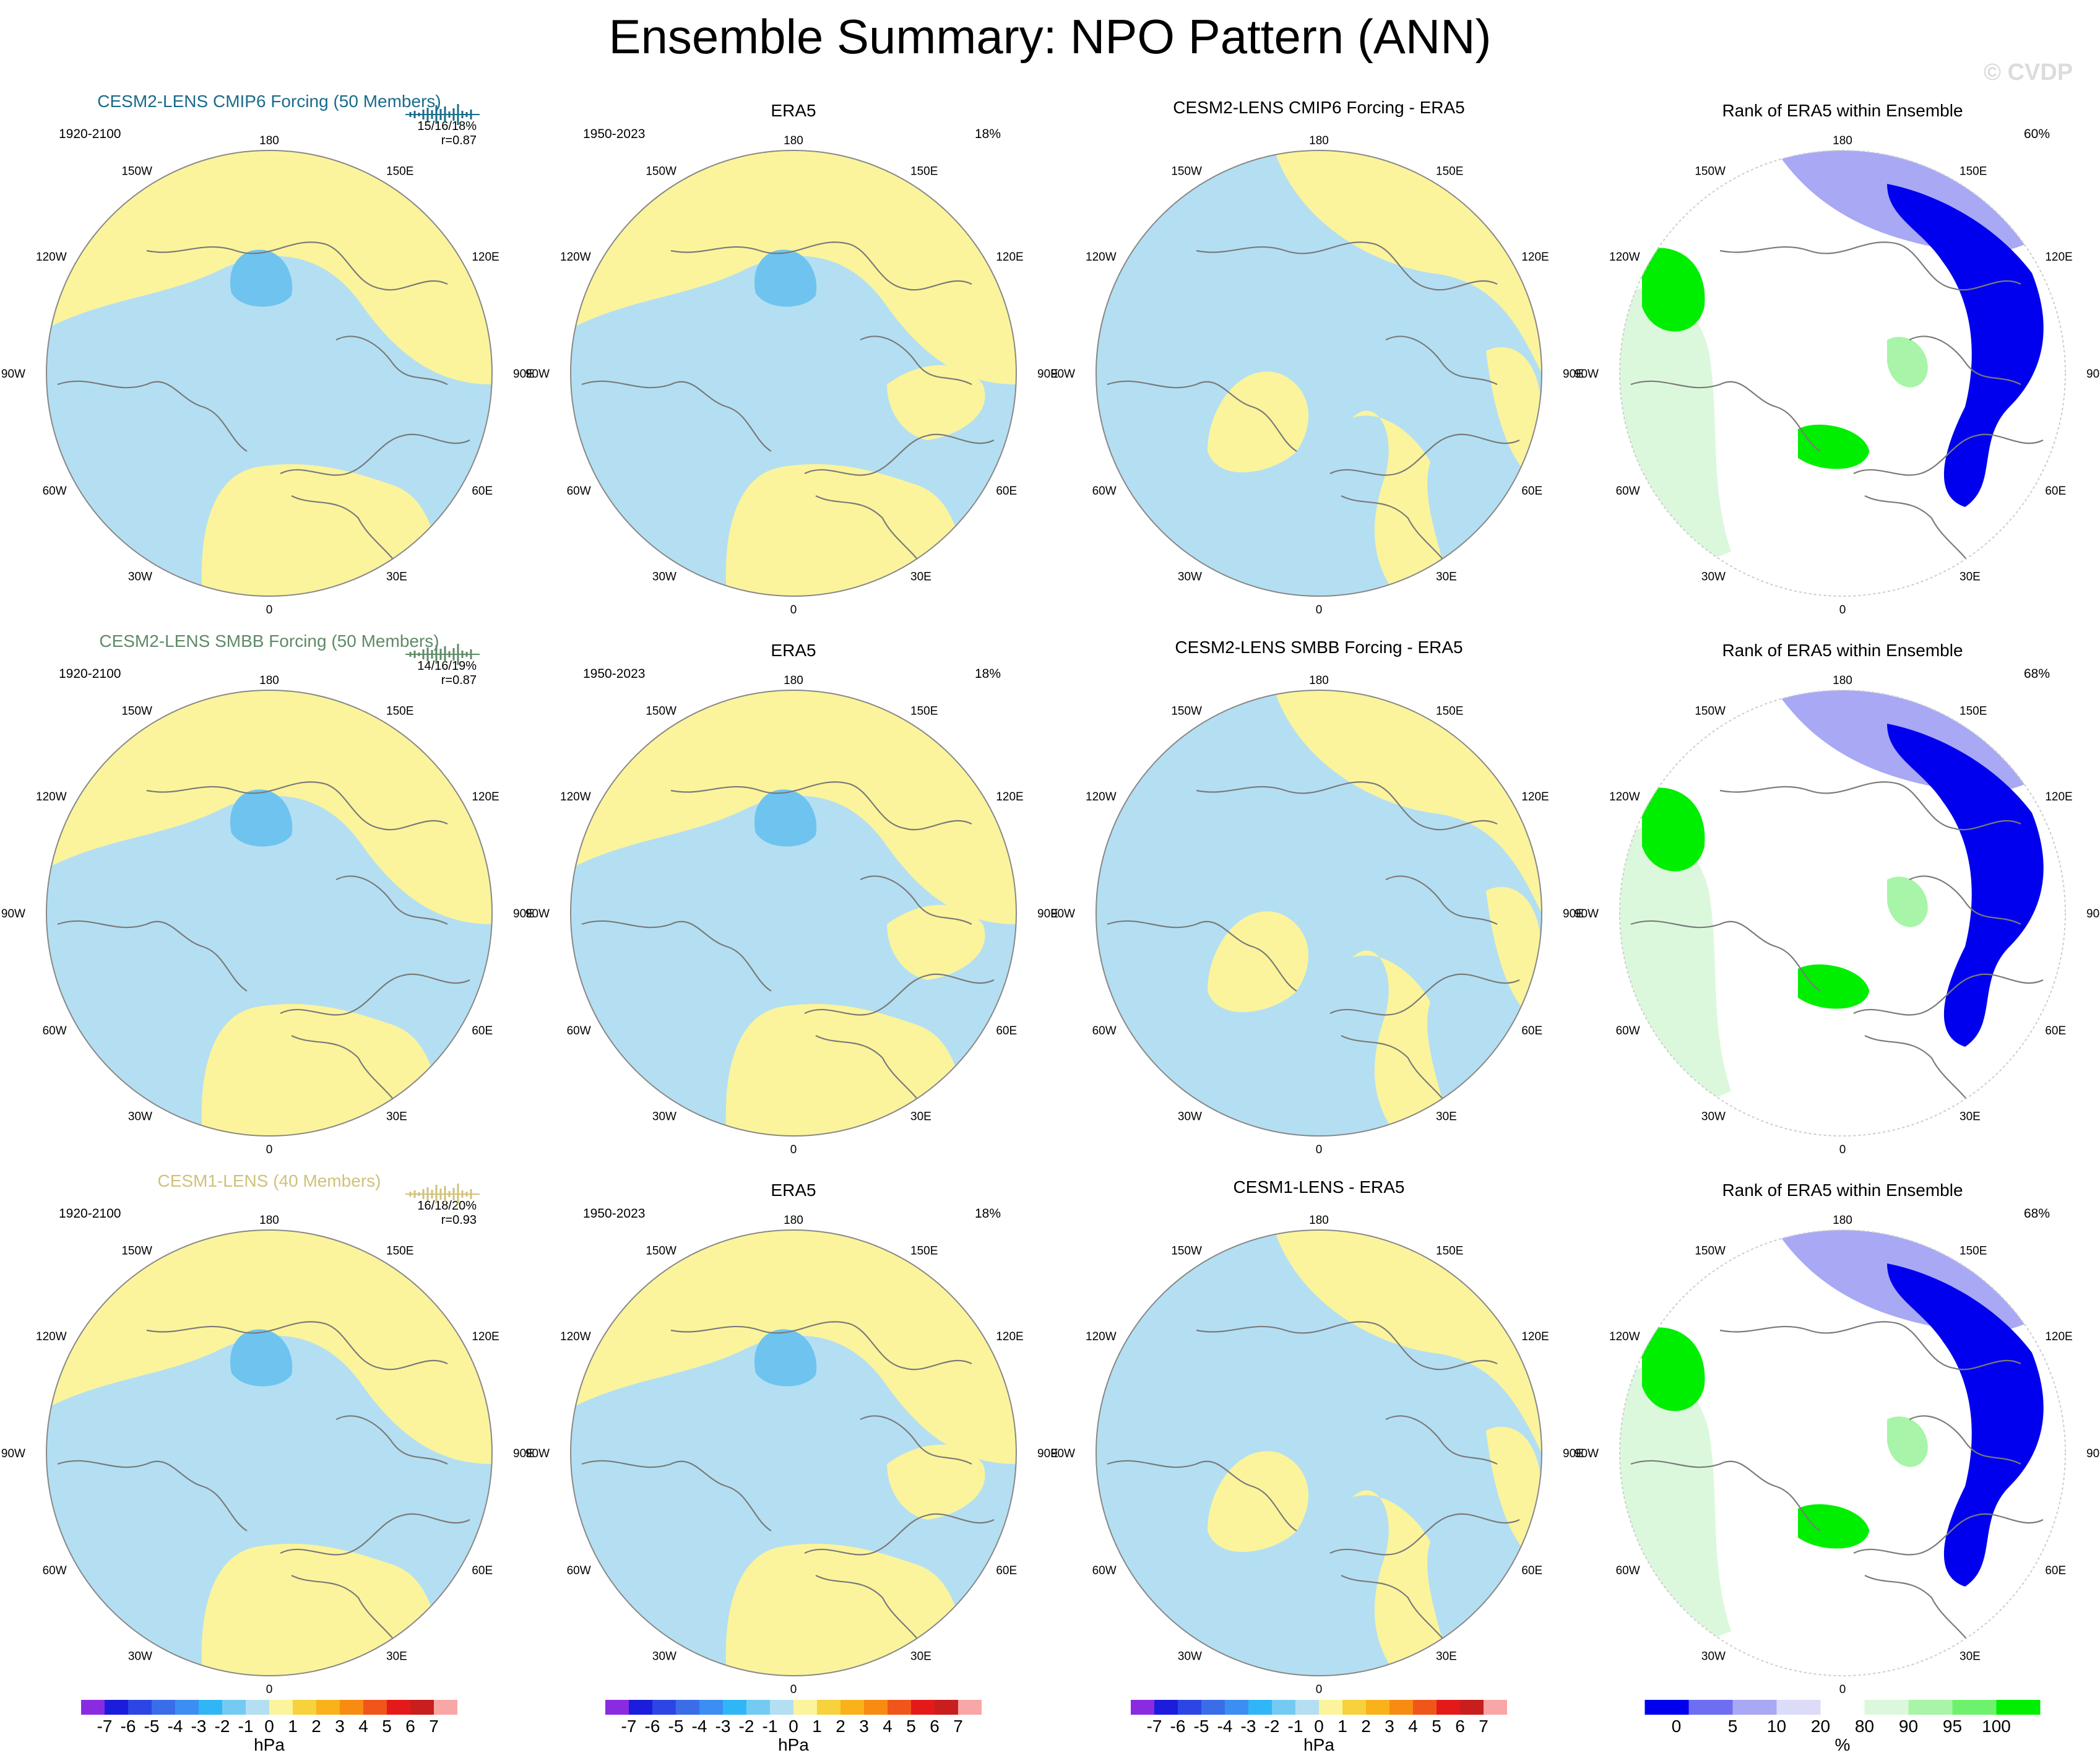 The height and width of the screenshot is (1763, 2100). What do you see at coordinates (459, 680) in the screenshot?
I see `pattern-correlation: r=0.87` at bounding box center [459, 680].